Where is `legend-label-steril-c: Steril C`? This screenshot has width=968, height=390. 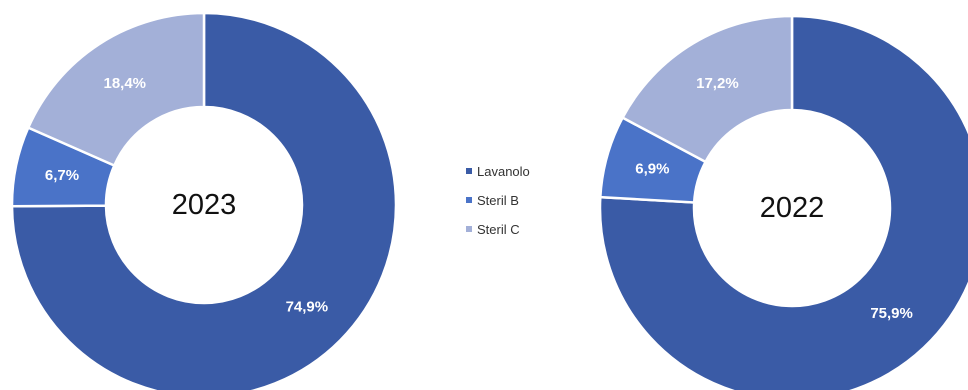
legend-label-steril-c: Steril C is located at coordinates (498, 229).